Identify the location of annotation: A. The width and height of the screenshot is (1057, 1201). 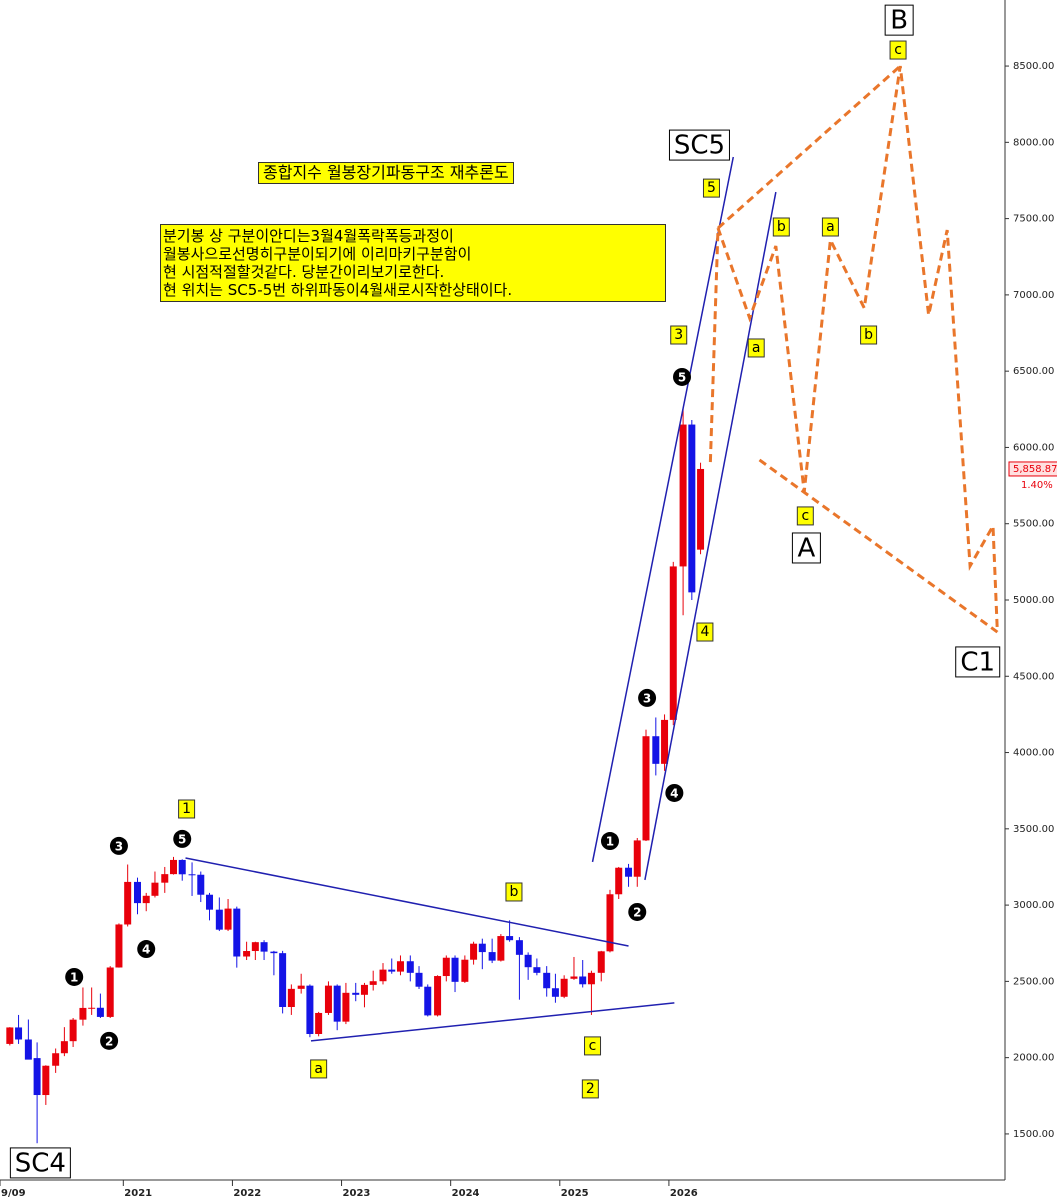
(806, 548).